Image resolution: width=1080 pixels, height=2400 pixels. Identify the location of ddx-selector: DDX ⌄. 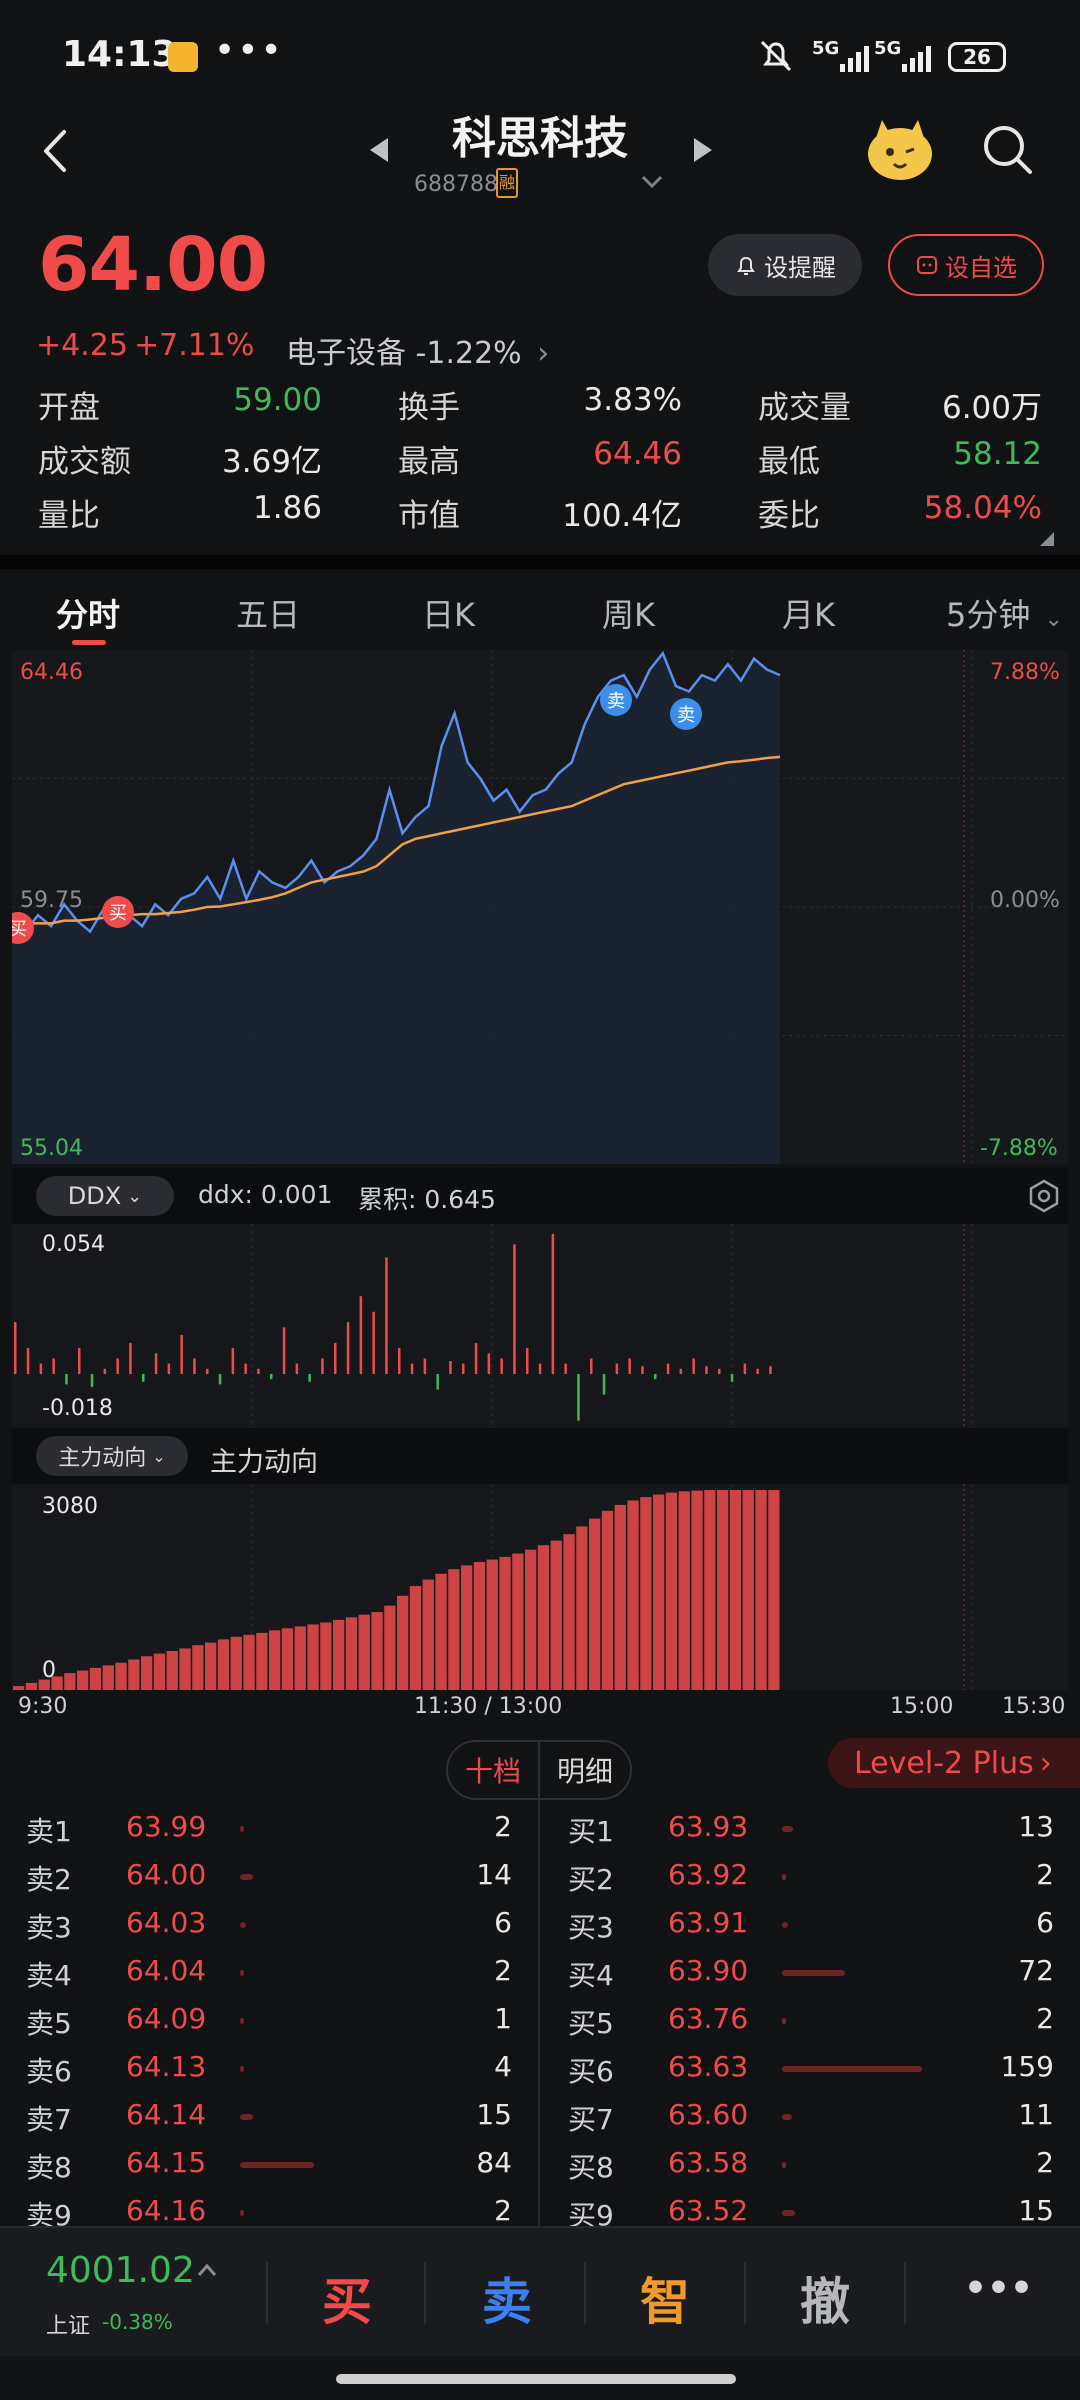
(105, 1196).